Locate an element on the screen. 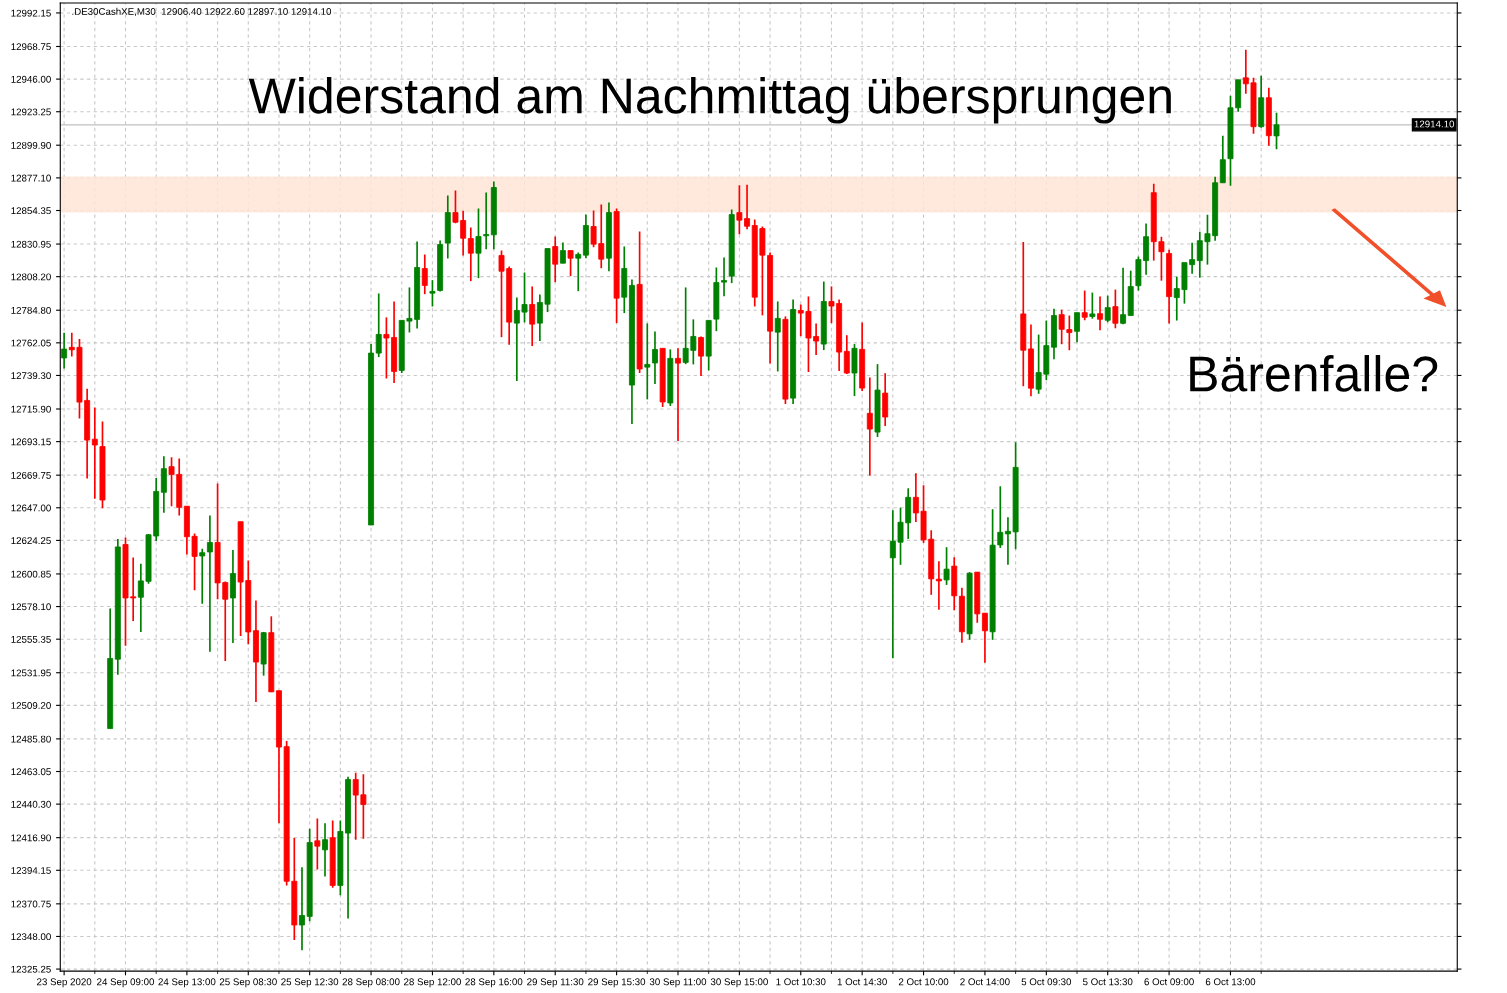 This screenshot has width=1507, height=993. y-tick-label: 12946.00 is located at coordinates (31, 79).